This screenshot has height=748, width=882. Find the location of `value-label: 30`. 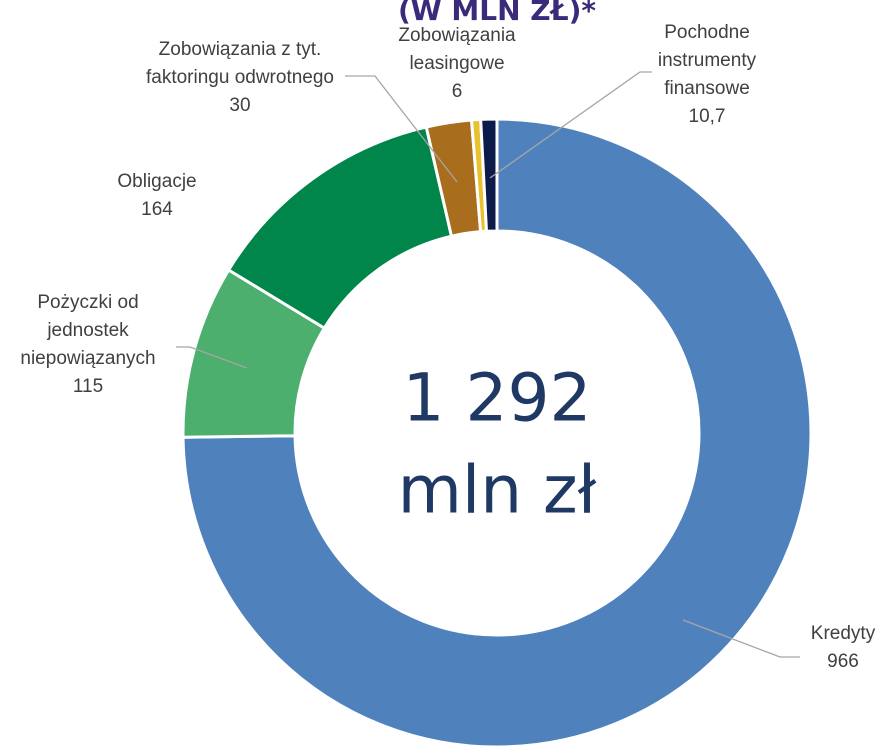

value-label: 30 is located at coordinates (240, 105).